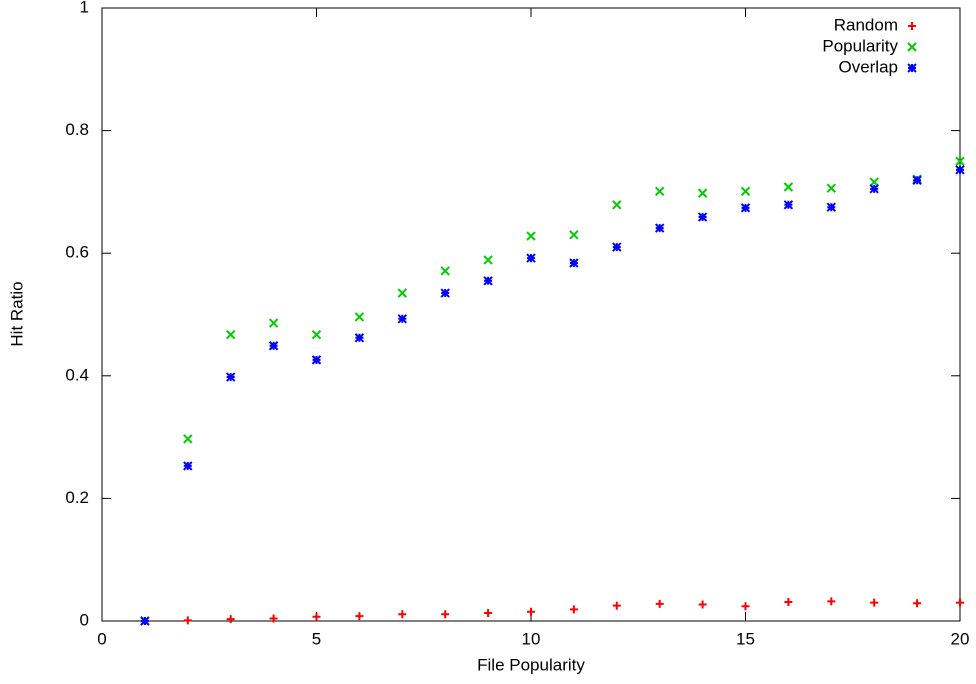 The width and height of the screenshot is (976, 684). I want to click on y-tick-label: 1, so click(84, 8).